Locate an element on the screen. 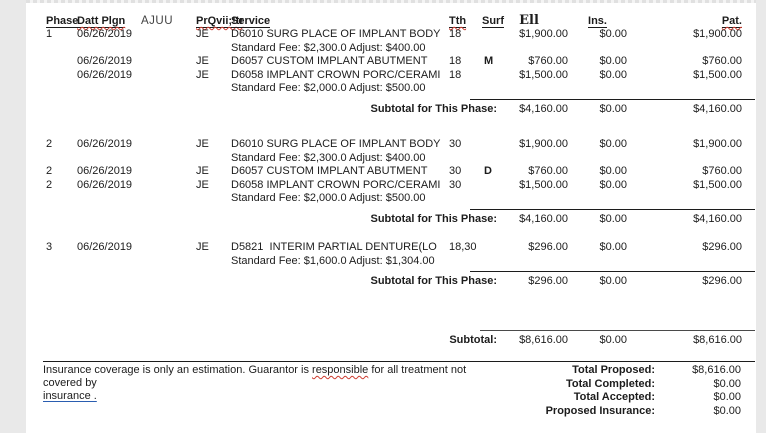 This screenshot has height=433, width=770. fee-cell: $1,500.00 is located at coordinates (543, 184).